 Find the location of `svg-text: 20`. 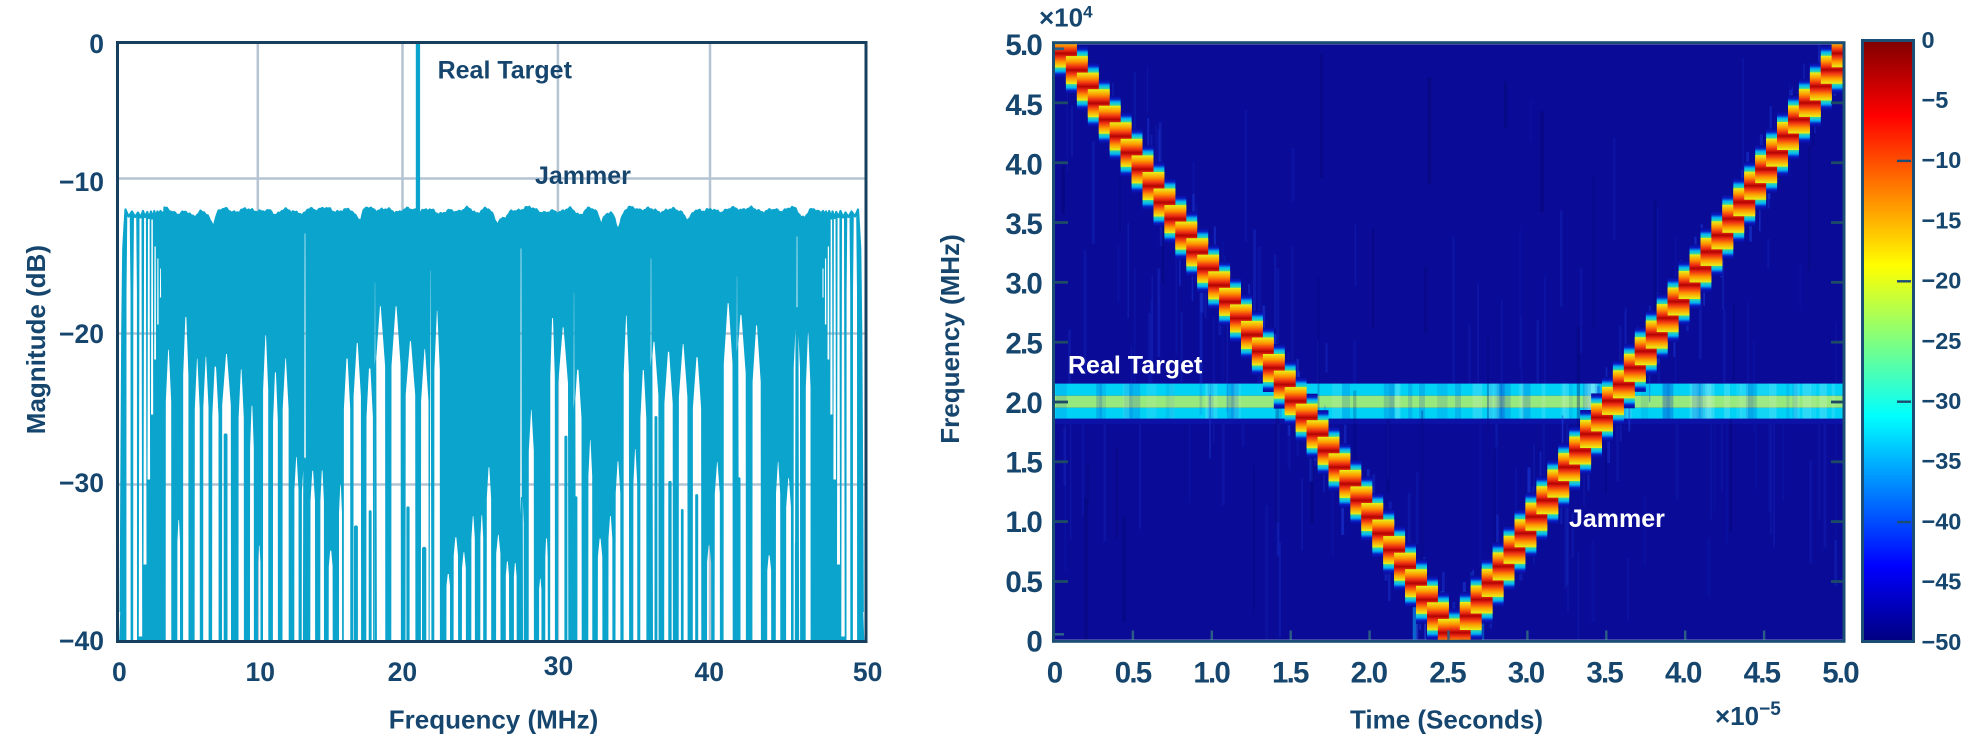

svg-text: 20 is located at coordinates (402, 672).